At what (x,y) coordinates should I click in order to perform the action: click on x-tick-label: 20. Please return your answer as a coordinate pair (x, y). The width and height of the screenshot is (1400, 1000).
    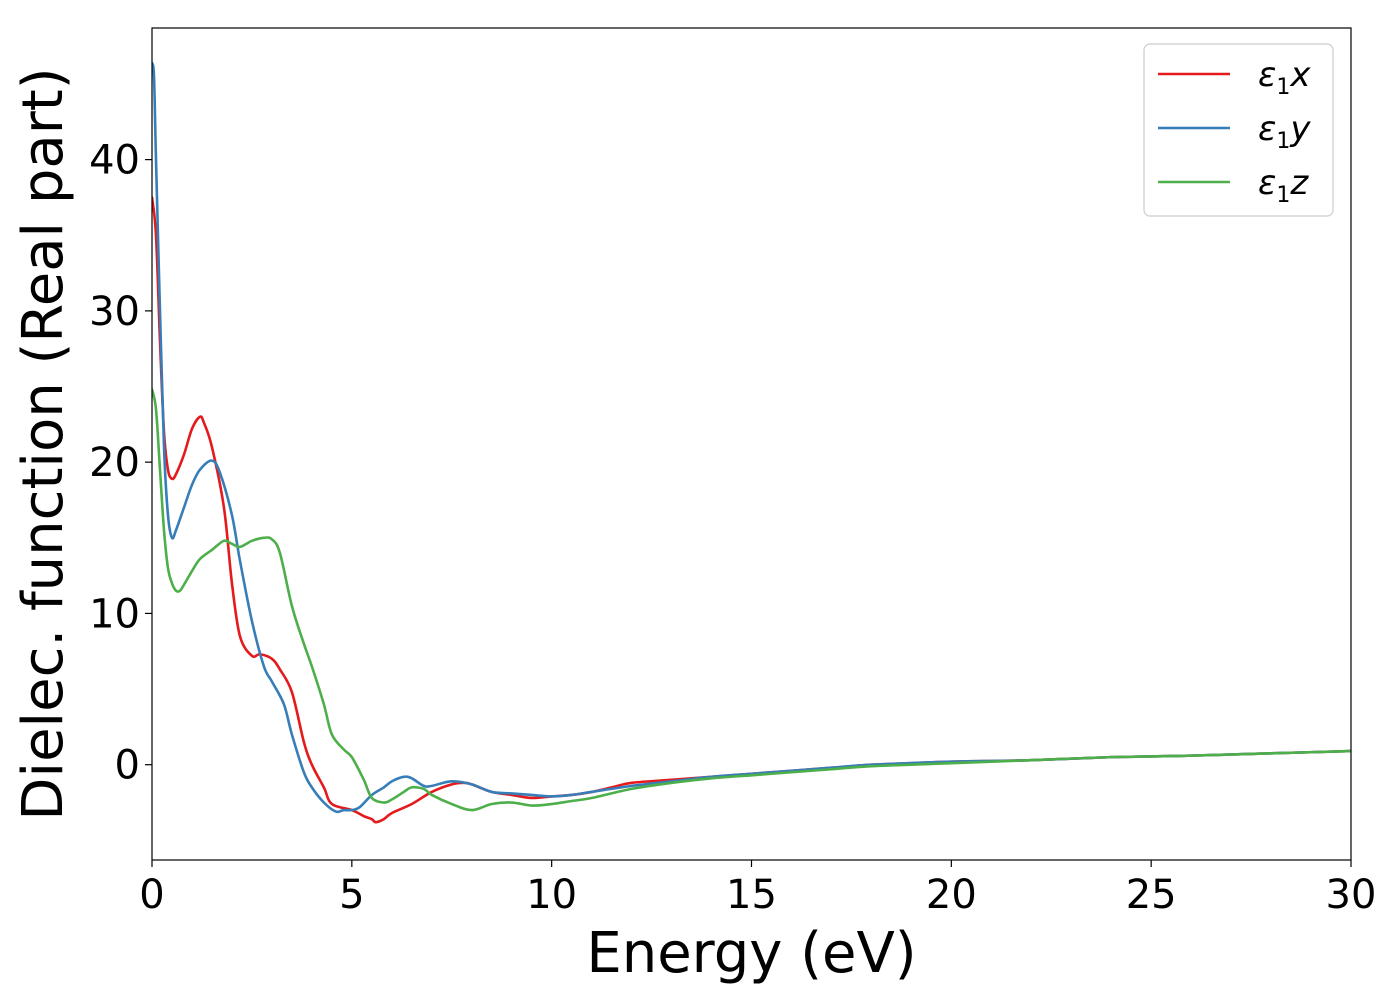
    Looking at the image, I should click on (951, 895).